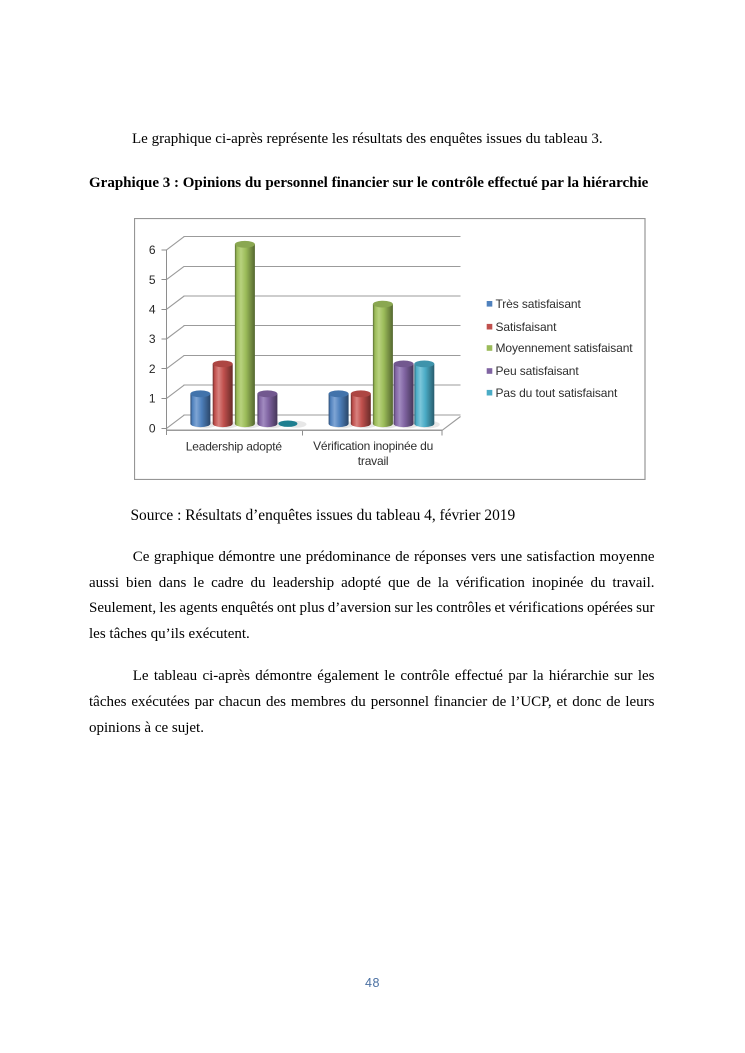  I want to click on svg-text: 4, so click(152, 310).